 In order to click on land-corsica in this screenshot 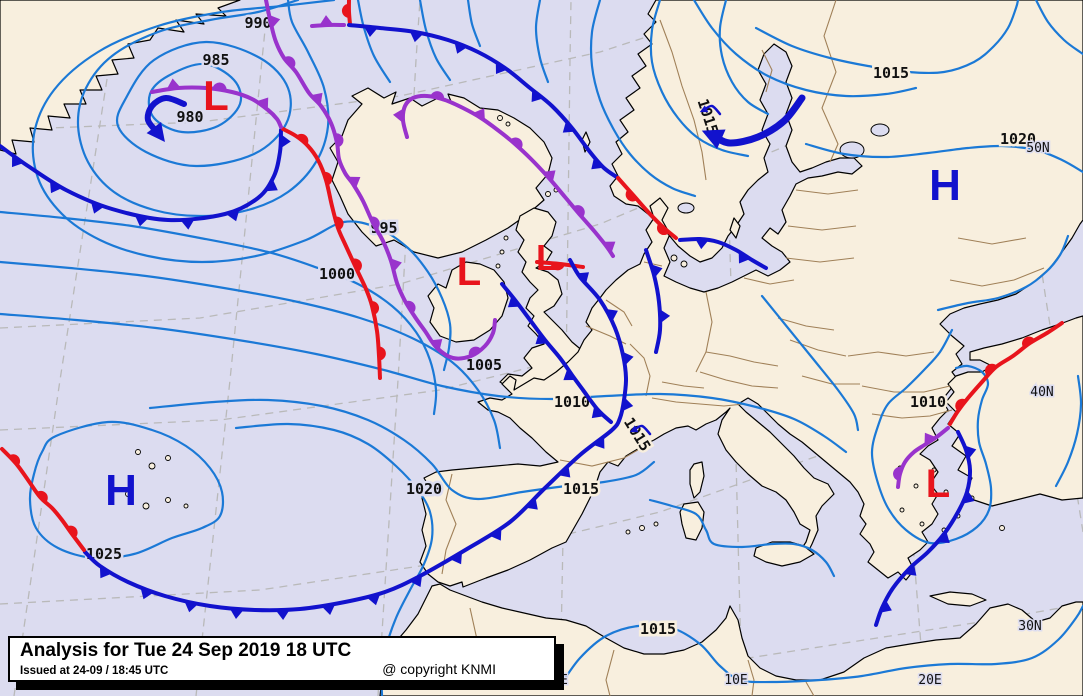, I will do `click(697, 480)`.